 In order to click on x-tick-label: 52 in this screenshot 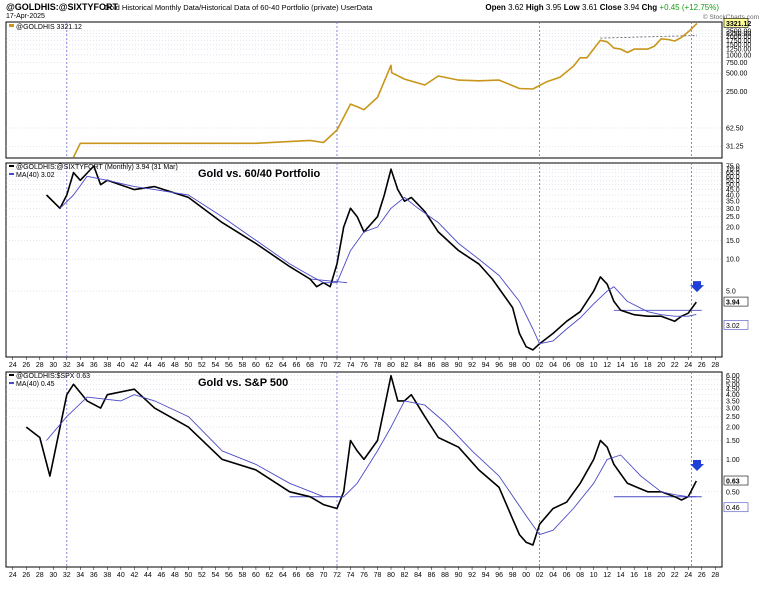, I will do `click(202, 575)`.